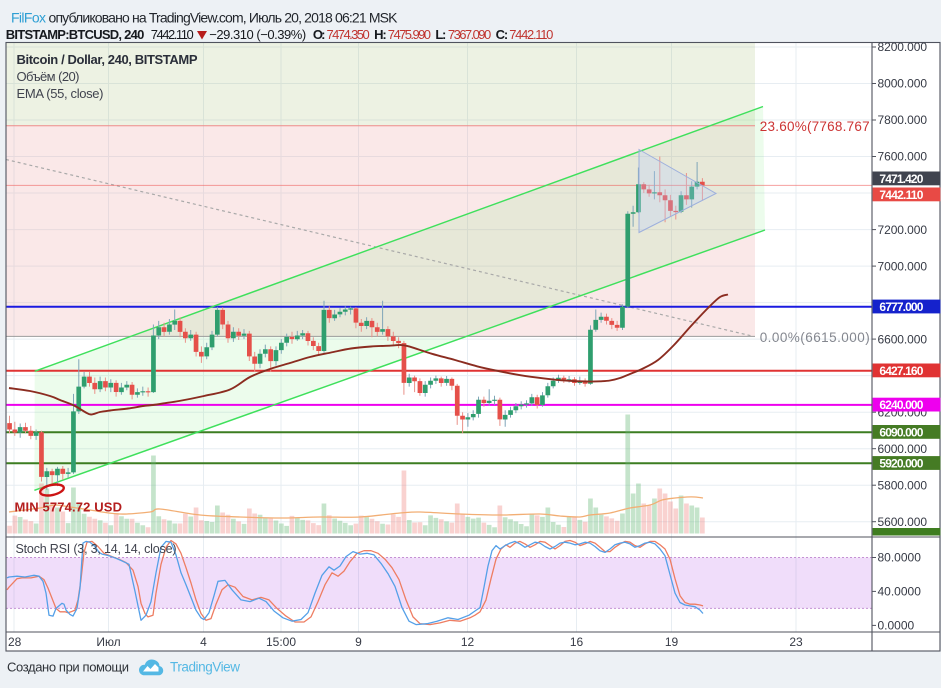 The height and width of the screenshot is (688, 941). Describe the element at coordinates (60, 93) in the screenshot. I see `svg-text: EMA (55, close)` at that location.